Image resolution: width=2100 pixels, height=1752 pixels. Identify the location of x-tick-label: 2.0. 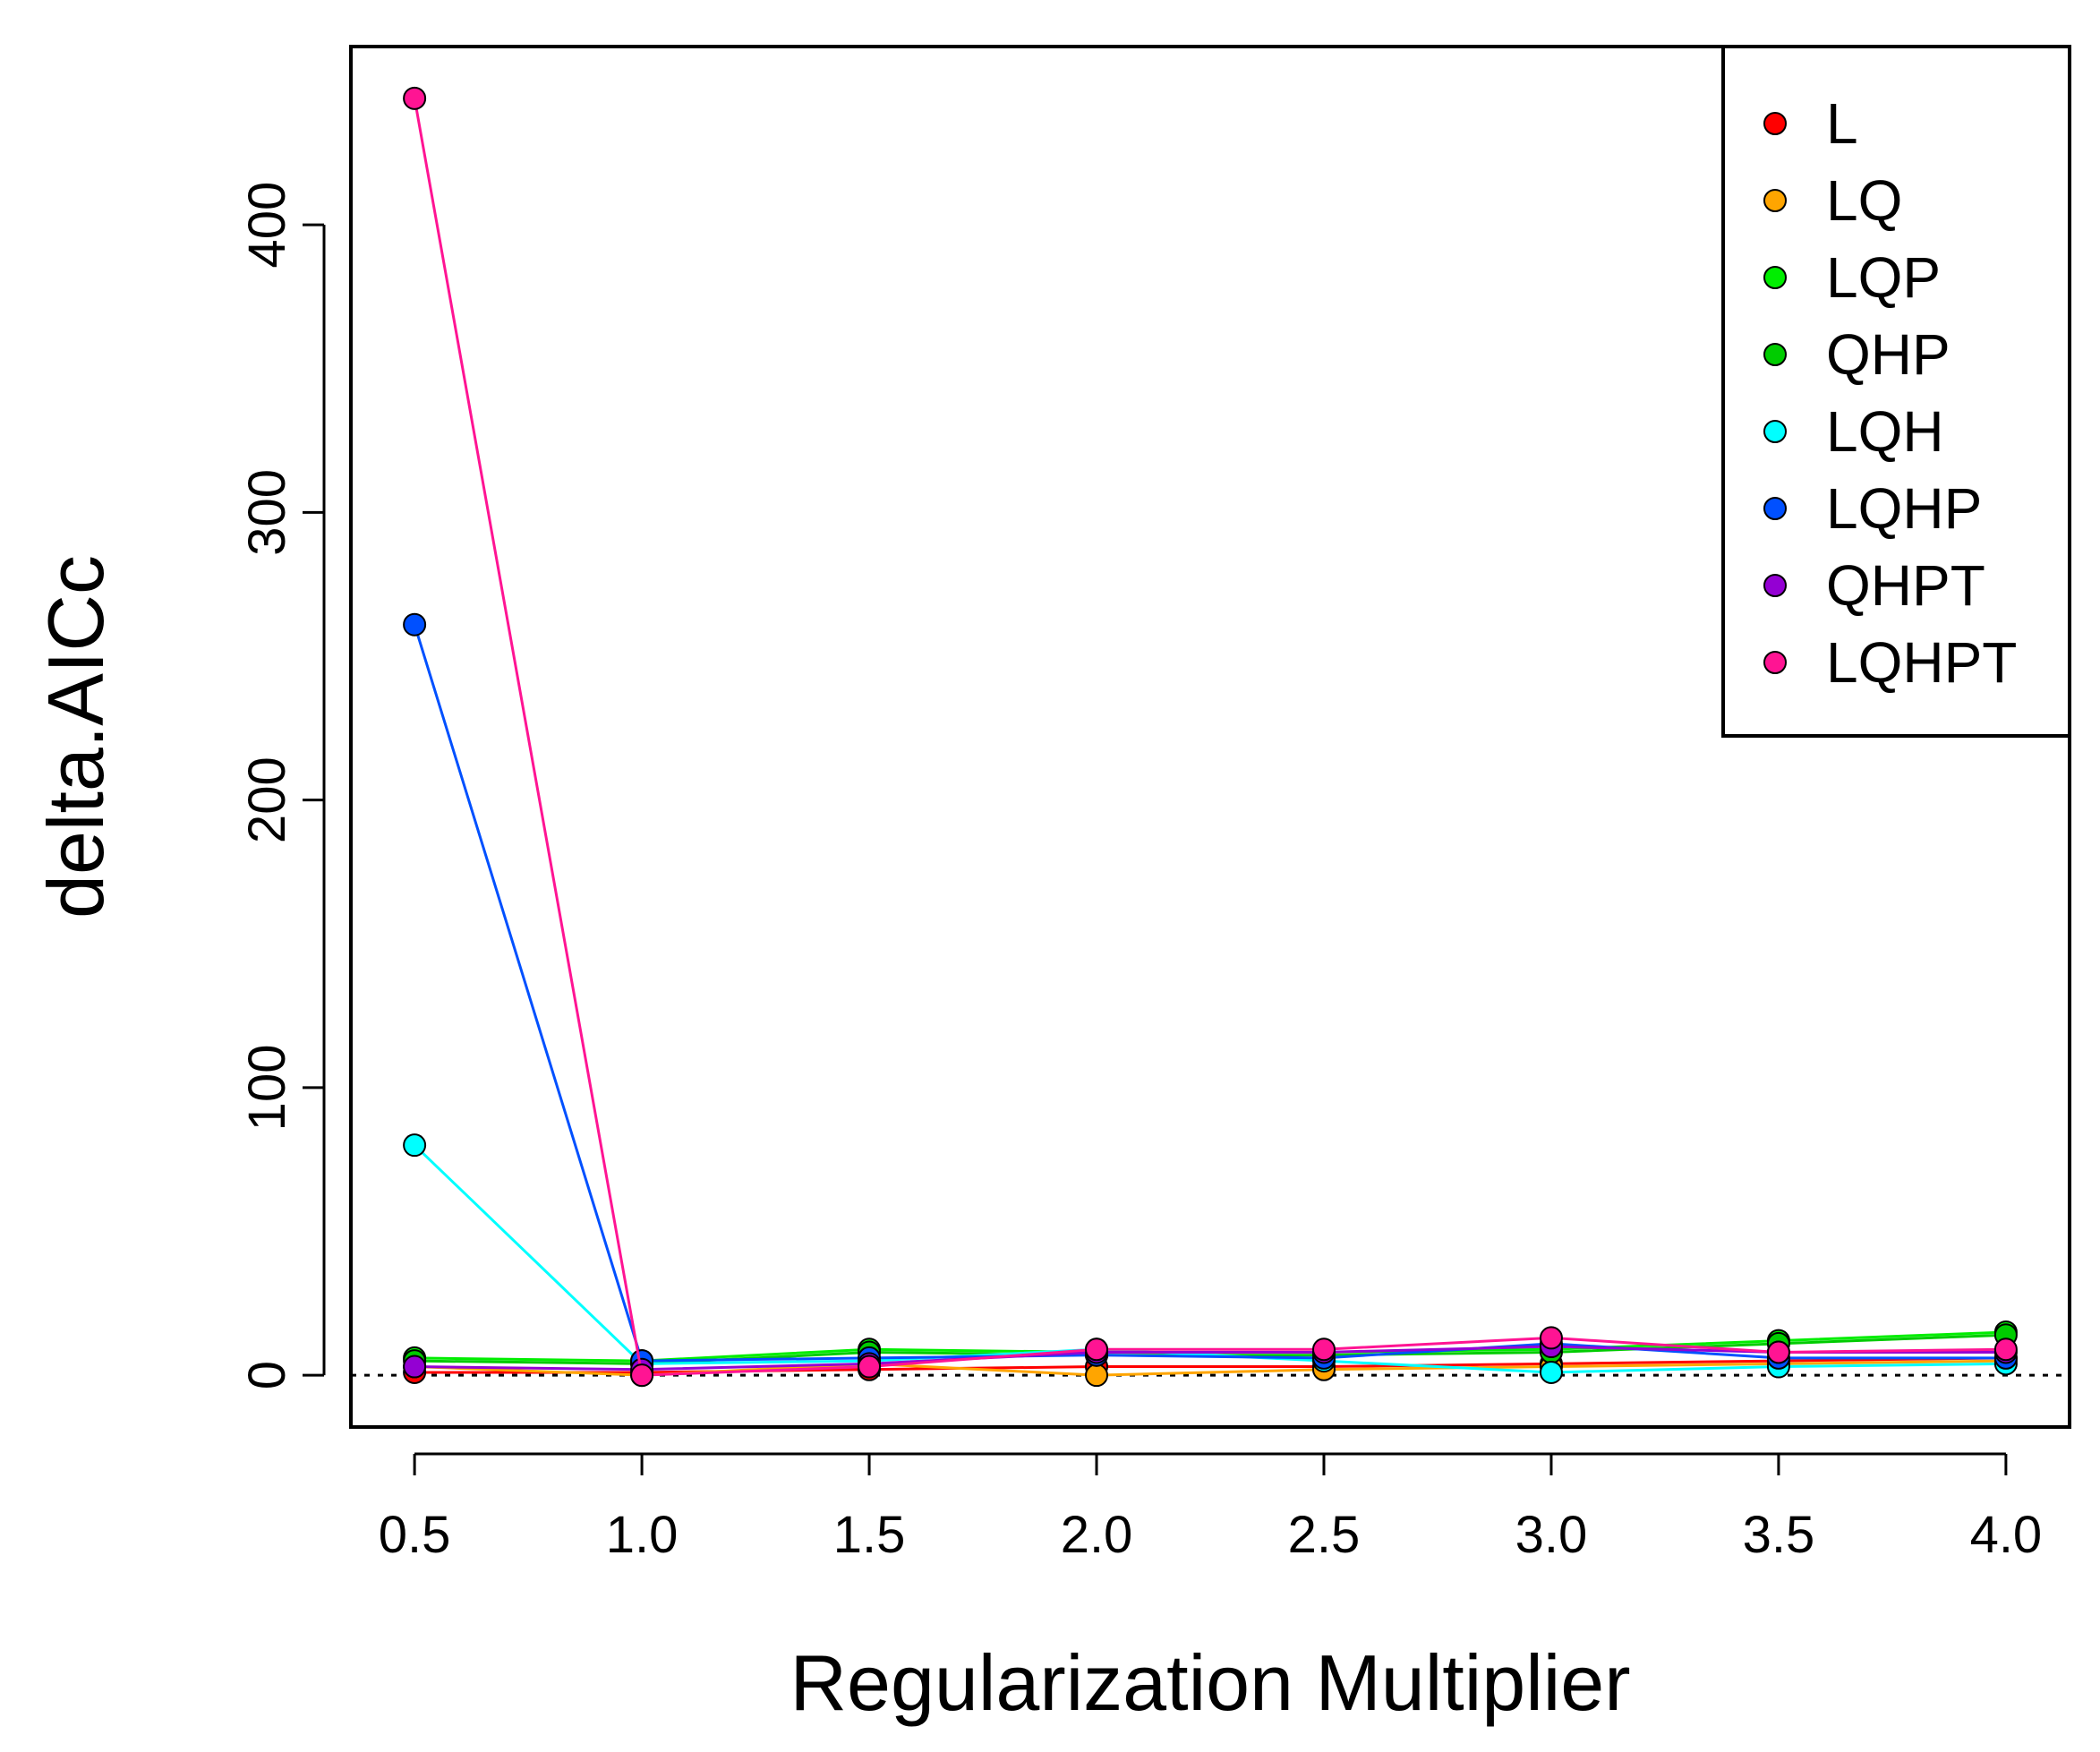
(1097, 1535).